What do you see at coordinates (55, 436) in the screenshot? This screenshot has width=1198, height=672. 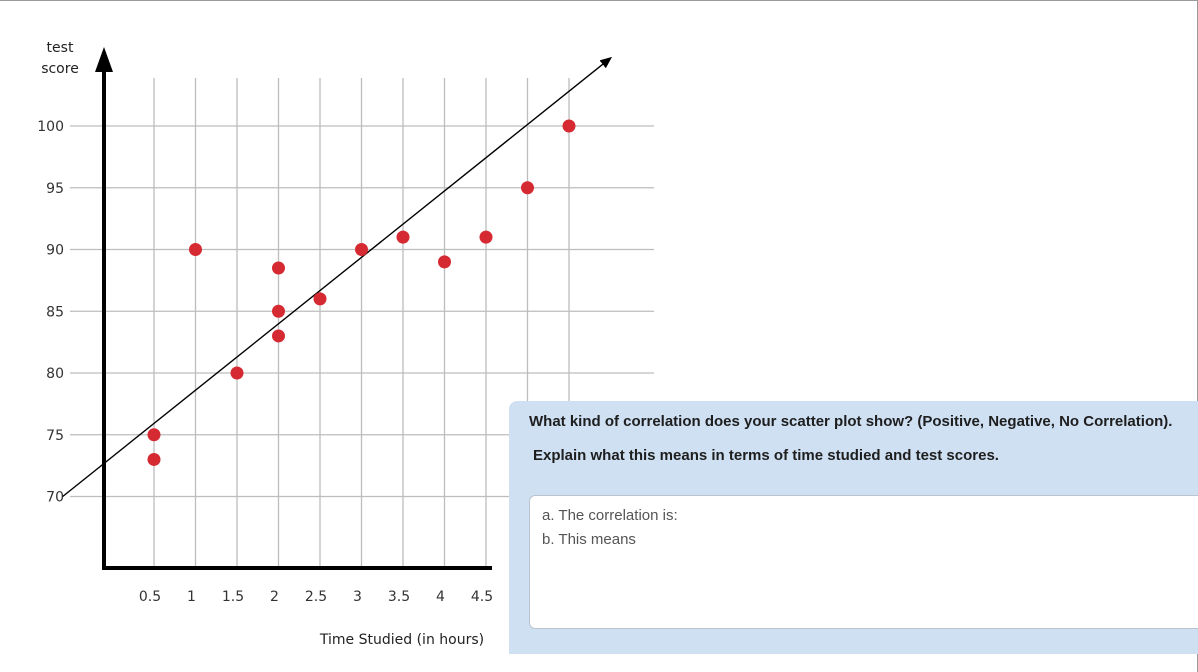 I see `y-tick-label: 75` at bounding box center [55, 436].